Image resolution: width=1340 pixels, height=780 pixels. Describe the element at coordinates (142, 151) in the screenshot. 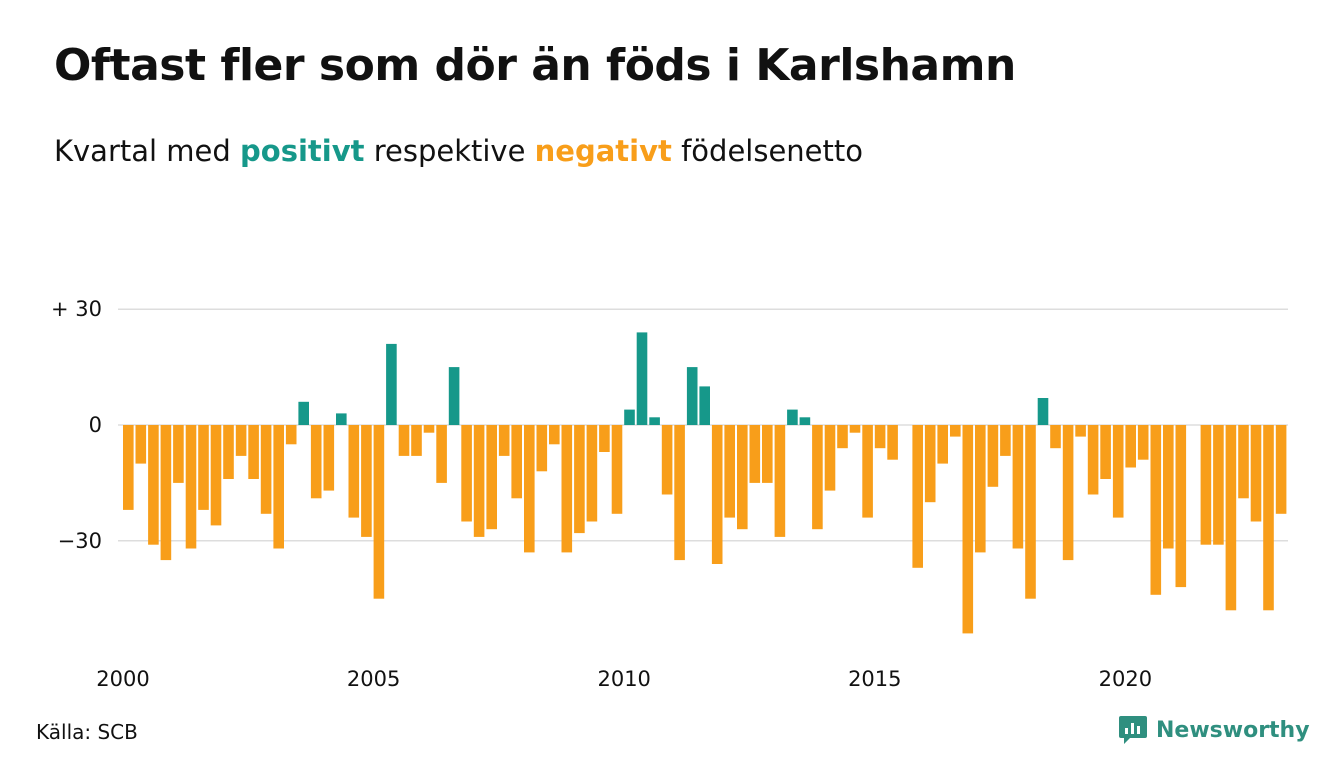

I see `subtitle-prefix: Kvartal med` at that location.